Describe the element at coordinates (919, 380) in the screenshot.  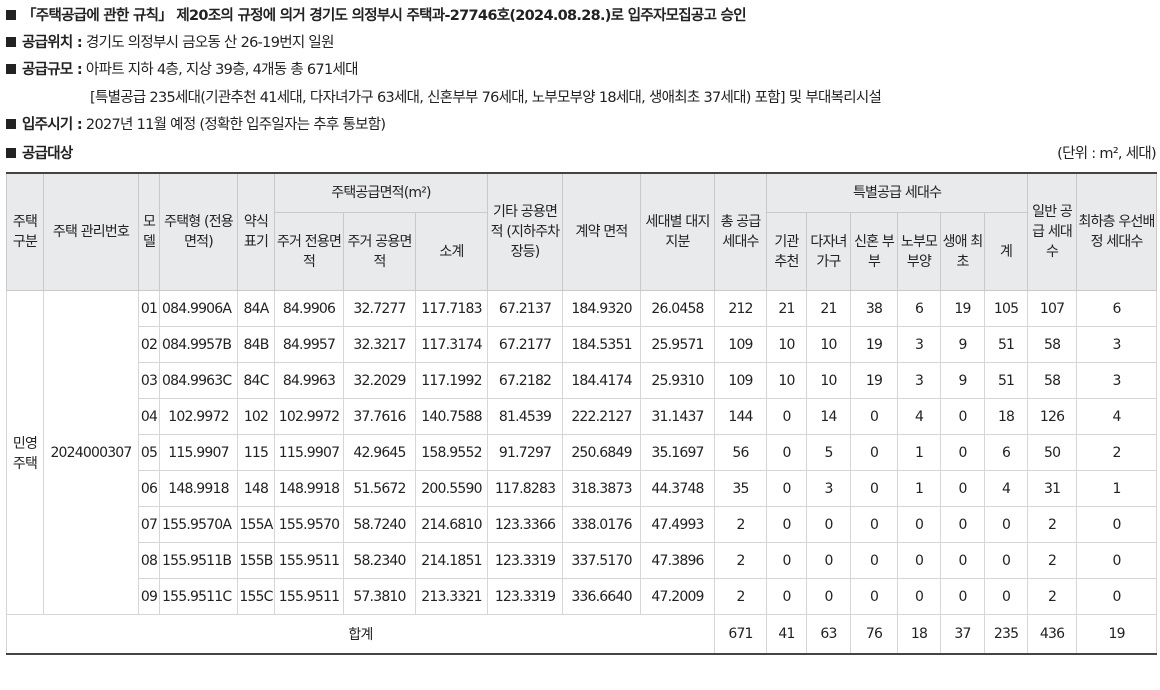
I see `sp-parents-cell: 3` at that location.